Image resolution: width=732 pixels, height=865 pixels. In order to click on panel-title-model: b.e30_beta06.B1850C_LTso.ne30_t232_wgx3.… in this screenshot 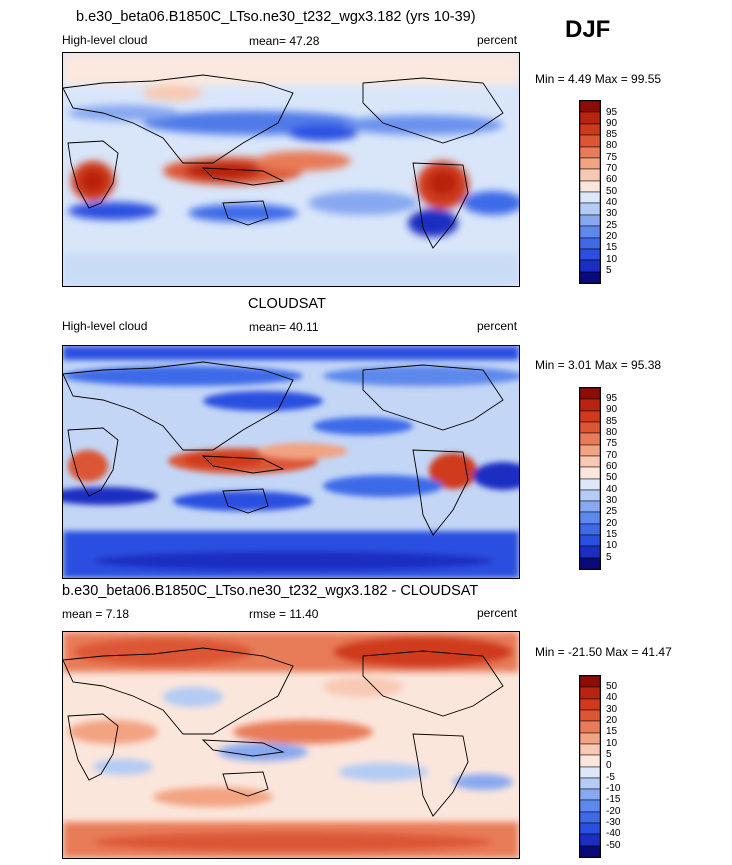, I will do `click(276, 17)`.